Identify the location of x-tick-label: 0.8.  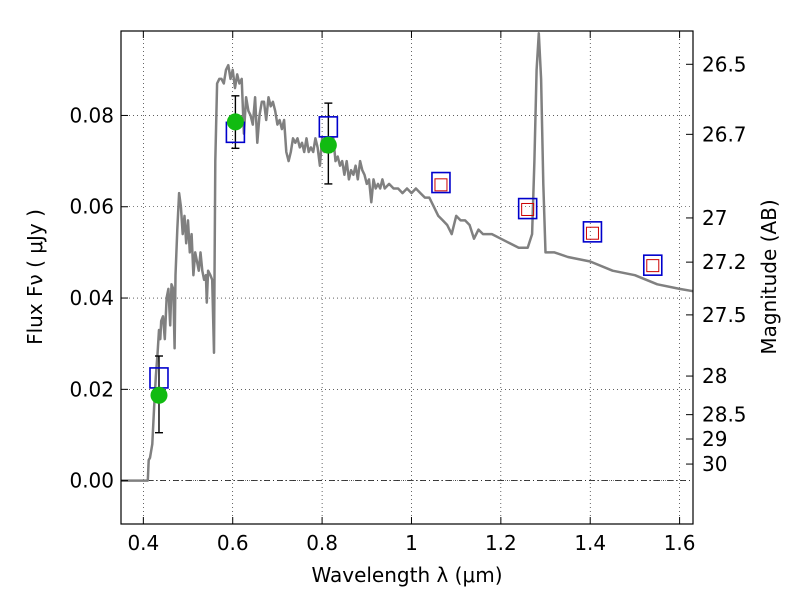
(322, 543).